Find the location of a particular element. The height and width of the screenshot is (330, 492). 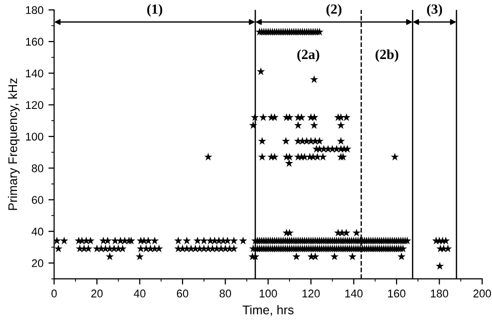

y-tick-label: 40 is located at coordinates (38, 232).